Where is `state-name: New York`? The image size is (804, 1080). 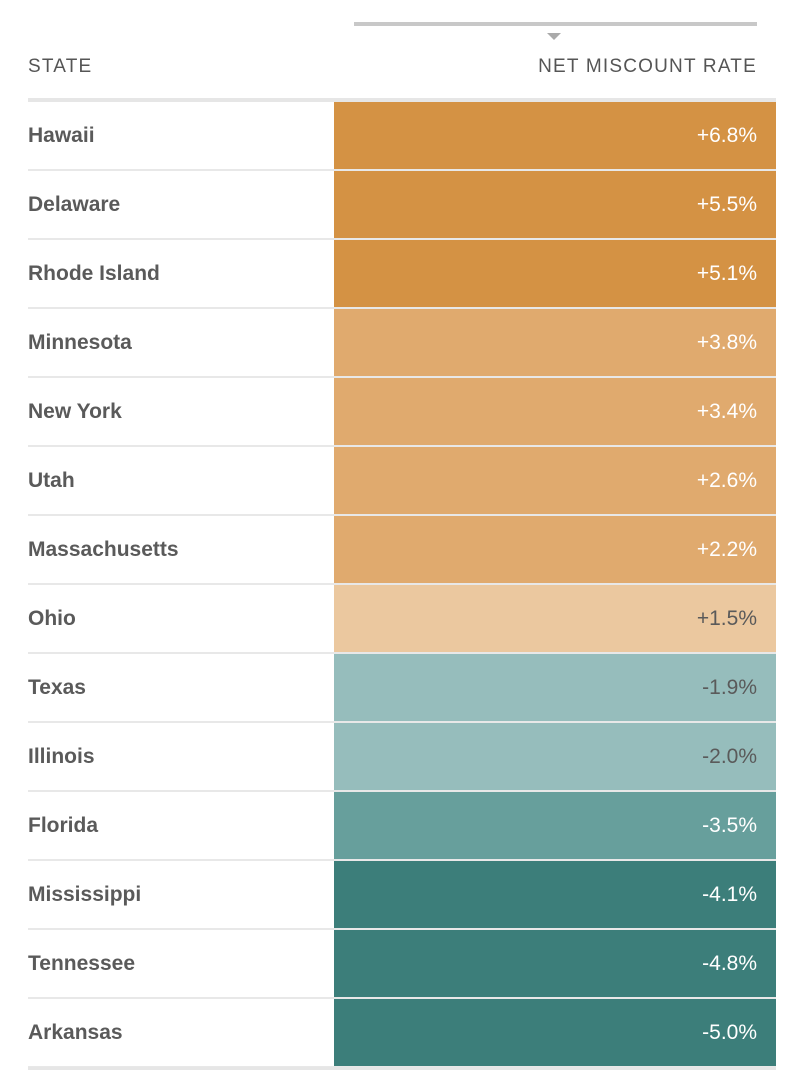
state-name: New York is located at coordinates (75, 411).